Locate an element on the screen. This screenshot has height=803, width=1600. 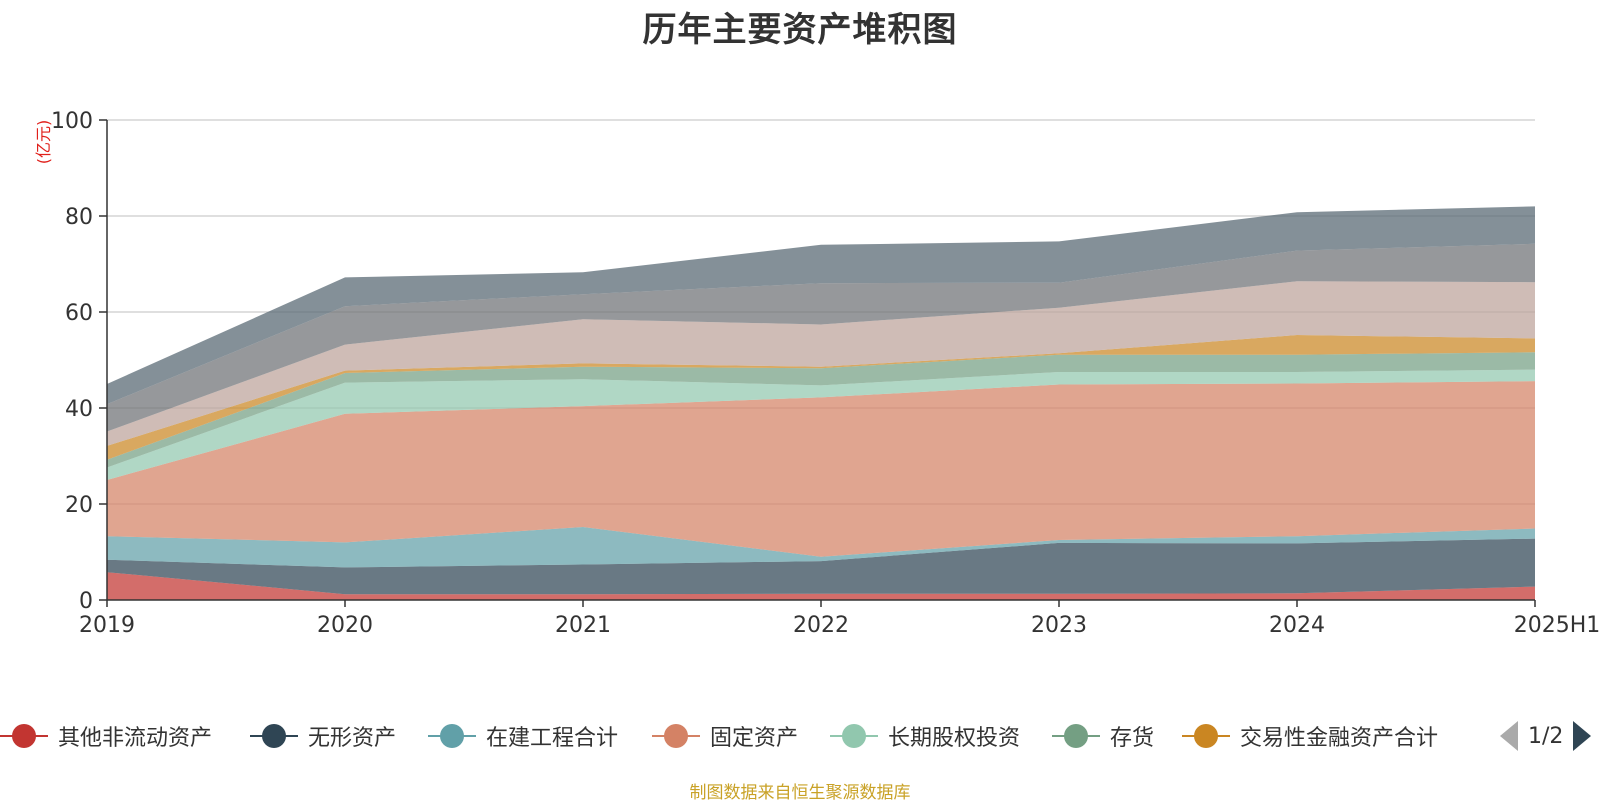
y-axis-ticks: 0 20 40 60 80 100 is located at coordinates (79, 361).